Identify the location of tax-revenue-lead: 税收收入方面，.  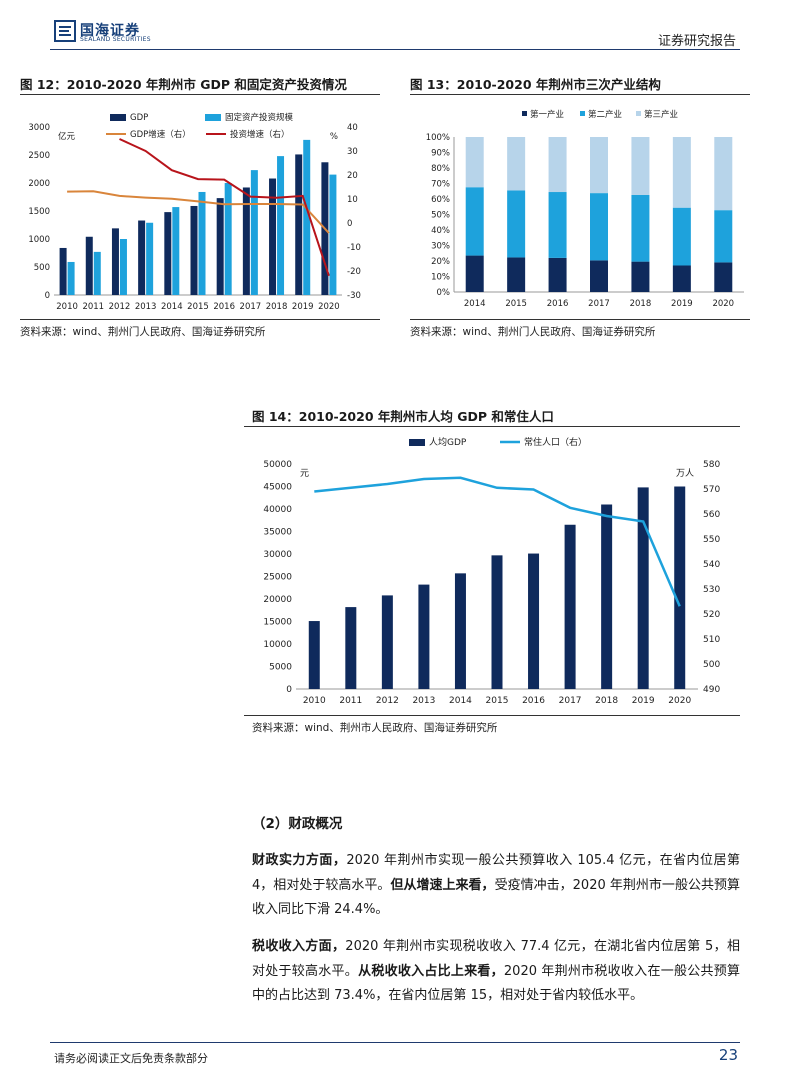
(299, 946).